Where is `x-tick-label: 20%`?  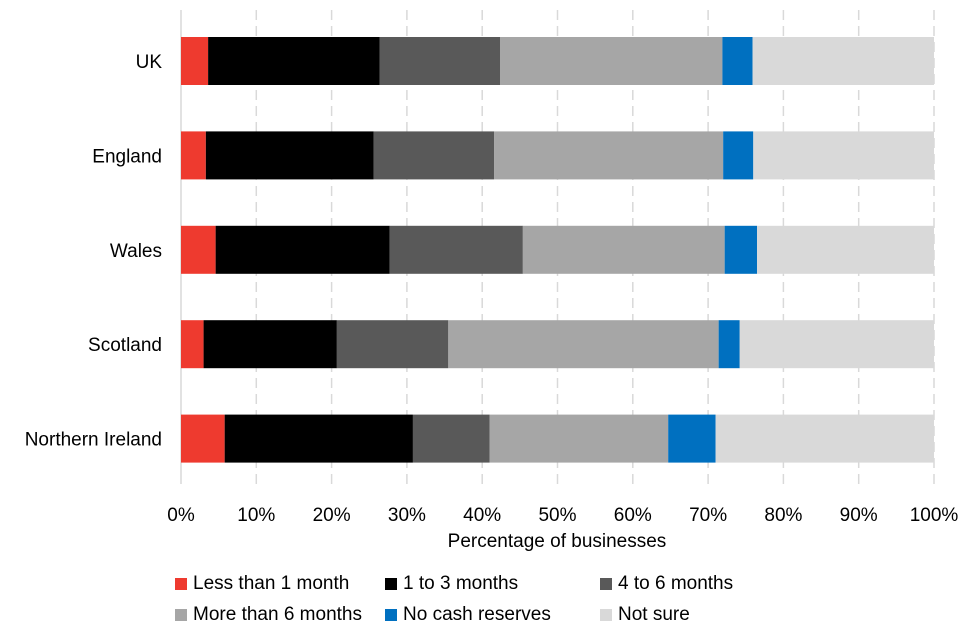
x-tick-label: 20% is located at coordinates (332, 515).